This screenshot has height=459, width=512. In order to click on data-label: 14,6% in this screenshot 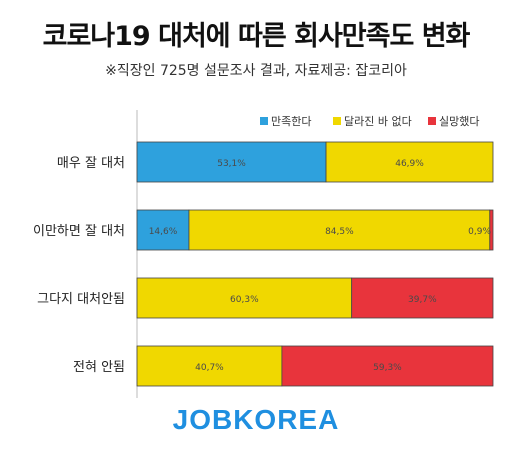, I will do `click(163, 232)`.